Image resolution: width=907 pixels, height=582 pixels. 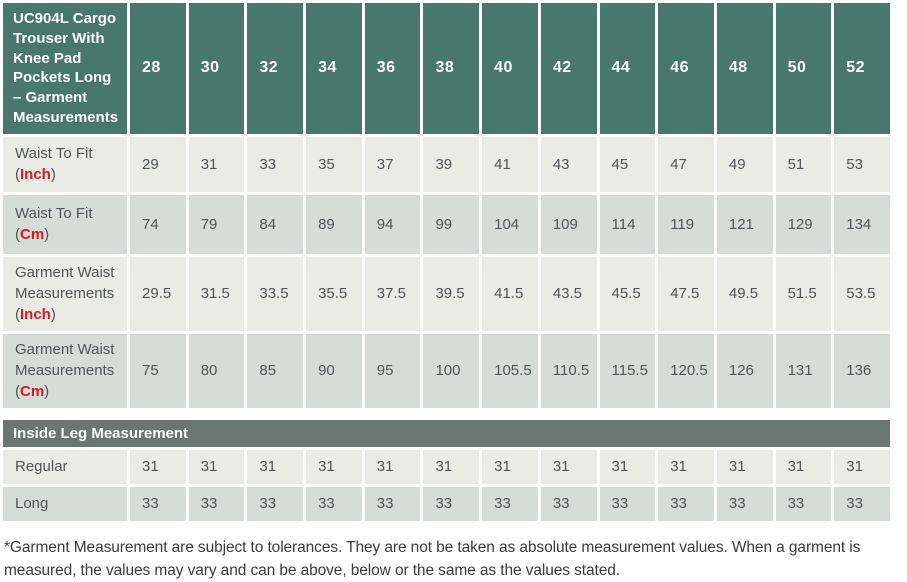 What do you see at coordinates (627, 293) in the screenshot?
I see `measurement-cell: 45.5` at bounding box center [627, 293].